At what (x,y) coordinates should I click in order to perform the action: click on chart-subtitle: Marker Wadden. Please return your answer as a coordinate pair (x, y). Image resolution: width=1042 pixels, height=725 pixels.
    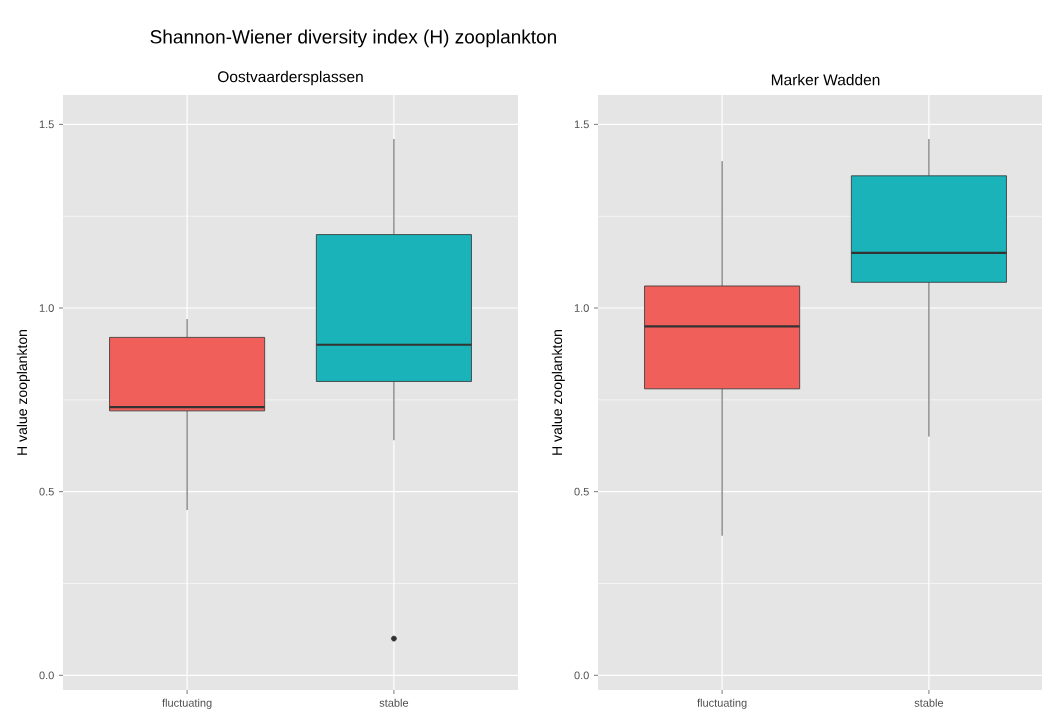
    Looking at the image, I should click on (825, 79).